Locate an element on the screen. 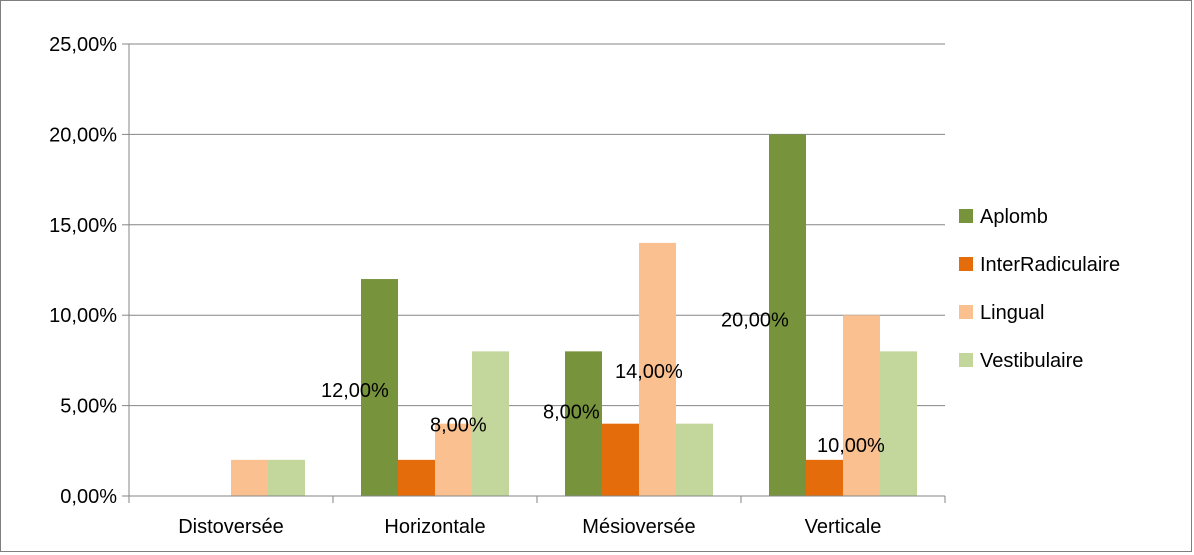 The width and height of the screenshot is (1194, 555). y-tick-label: 20,00% is located at coordinates (83, 135).